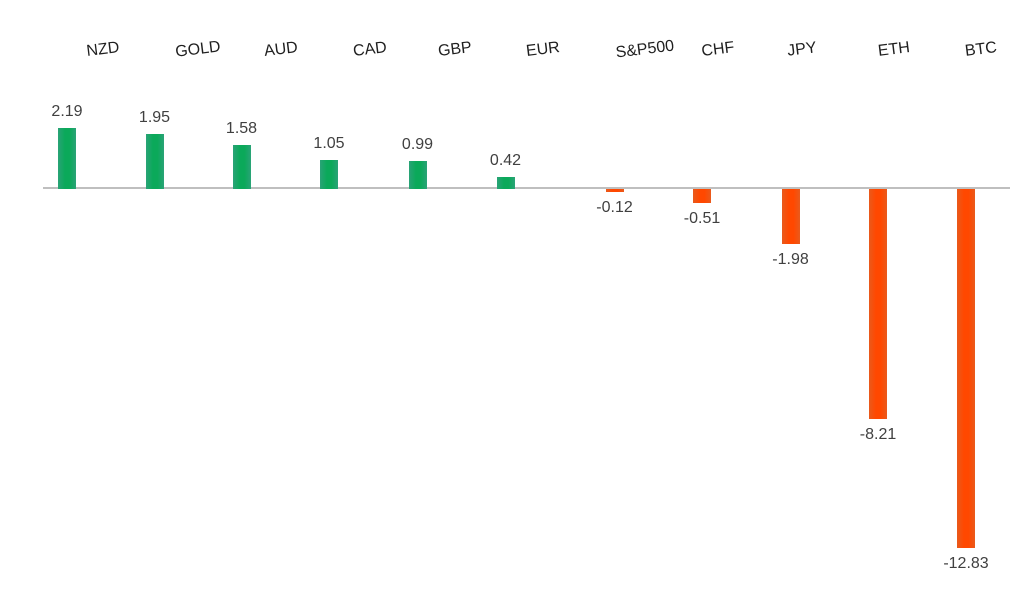 This screenshot has width=1036, height=604. I want to click on category-label-aud: AUD, so click(281, 49).